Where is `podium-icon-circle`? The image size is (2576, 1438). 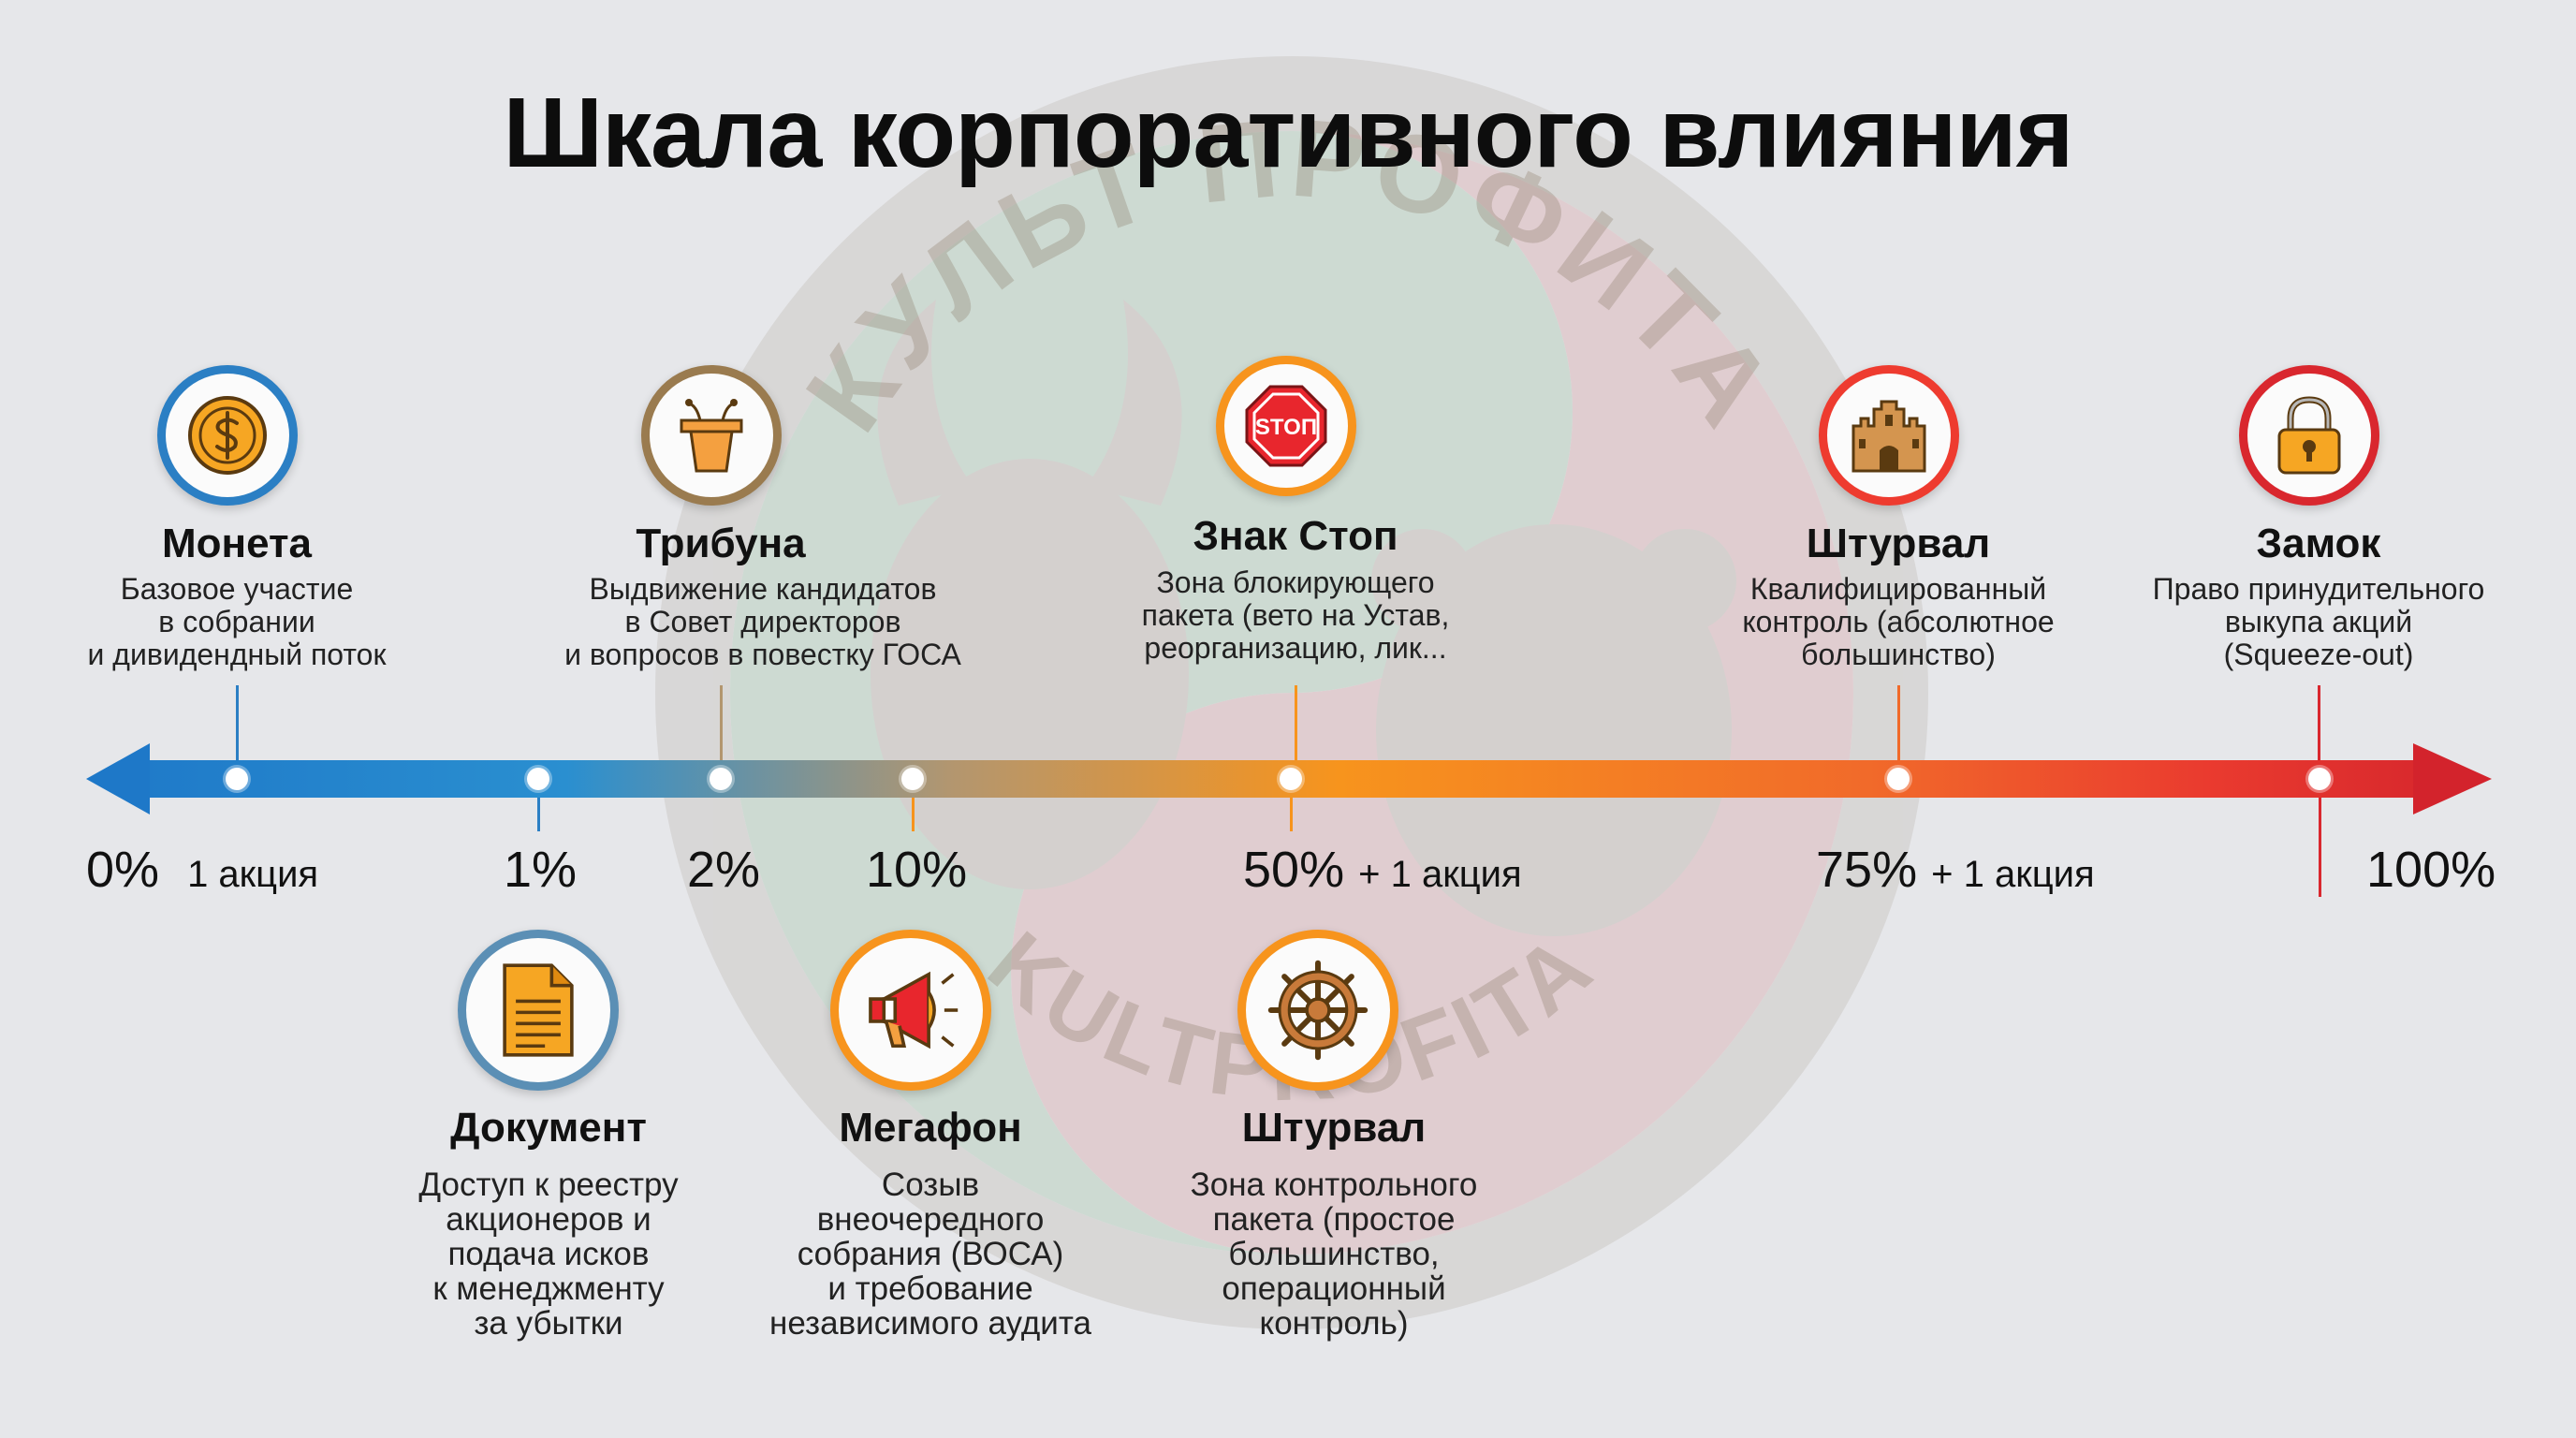
podium-icon-circle is located at coordinates (711, 435).